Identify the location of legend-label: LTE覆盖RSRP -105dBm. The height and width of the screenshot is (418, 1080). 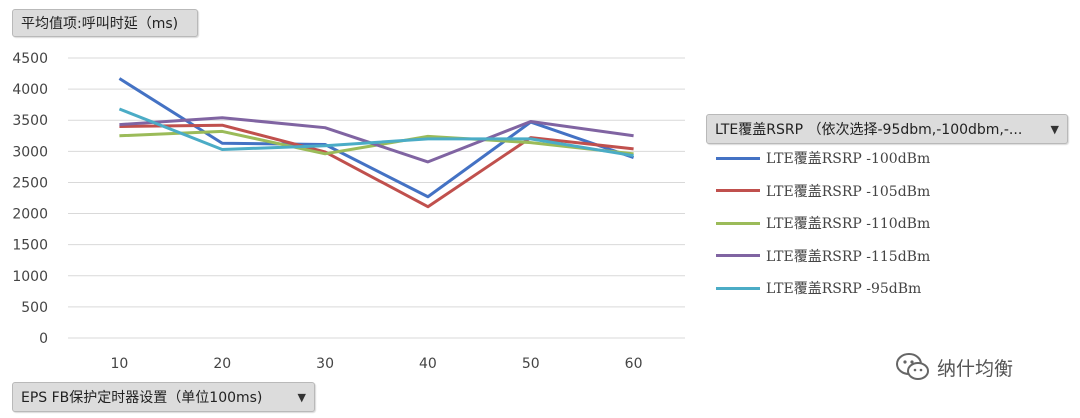
(848, 191).